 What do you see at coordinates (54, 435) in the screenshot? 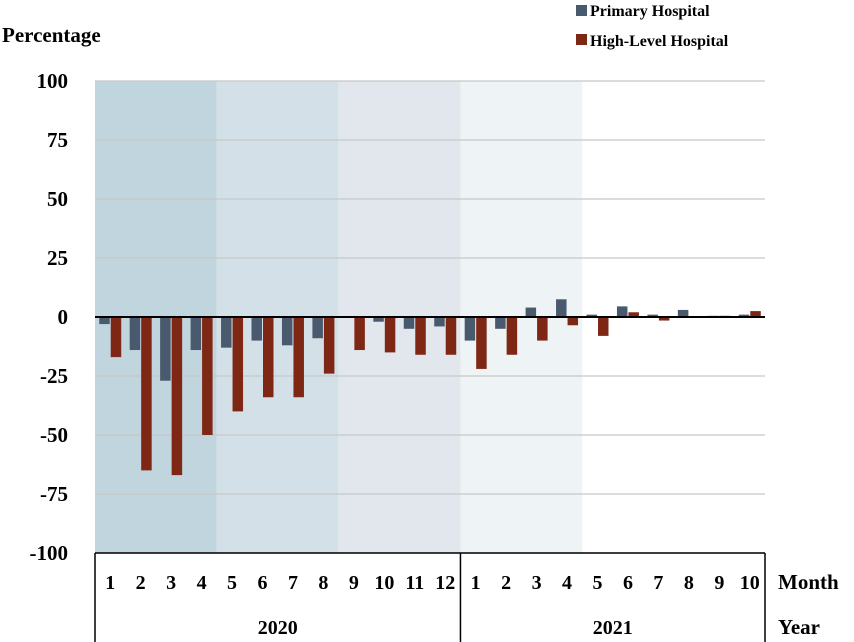
I see `y-tick-label: -50` at bounding box center [54, 435].